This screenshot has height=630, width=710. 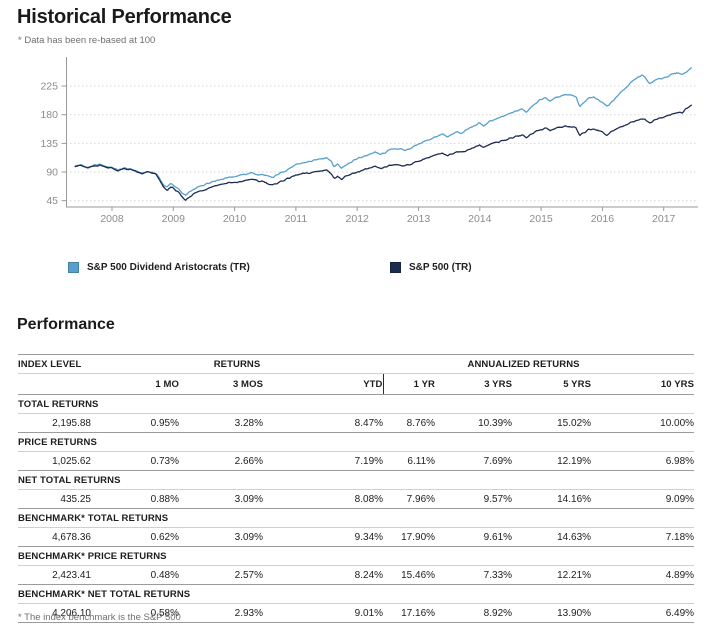 I want to click on x-axis-label: 2011, so click(x=296, y=219).